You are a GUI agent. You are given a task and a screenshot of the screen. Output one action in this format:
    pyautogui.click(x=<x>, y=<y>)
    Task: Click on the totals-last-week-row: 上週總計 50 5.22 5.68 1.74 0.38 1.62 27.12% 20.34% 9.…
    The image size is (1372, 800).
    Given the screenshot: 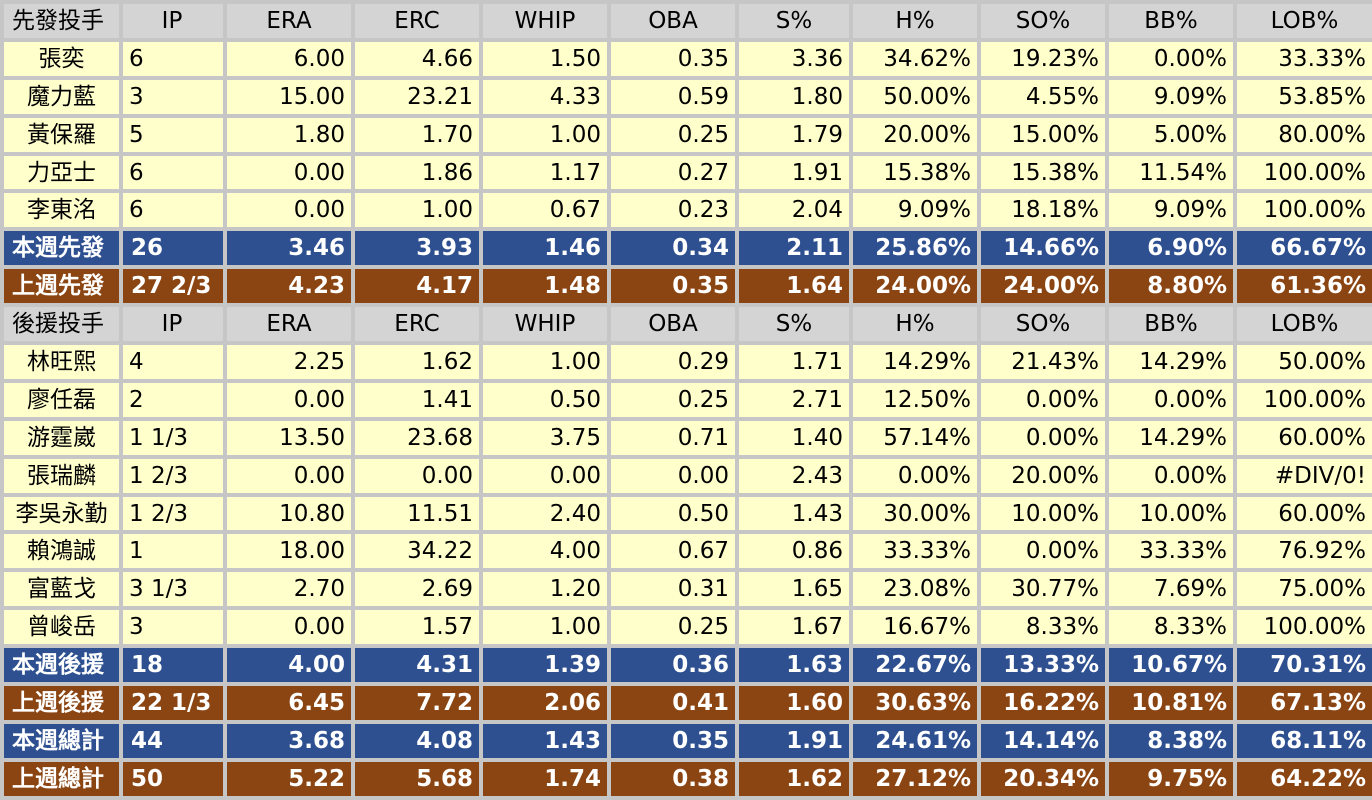 What is the action you would take?
    pyautogui.click(x=688, y=778)
    